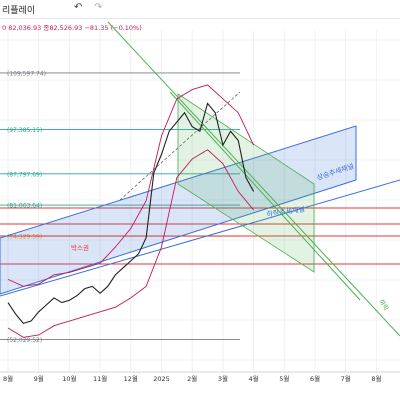 The width and height of the screenshot is (400, 400). What do you see at coordinates (69, 378) in the screenshot?
I see `x-tick-label: 10월` at bounding box center [69, 378].